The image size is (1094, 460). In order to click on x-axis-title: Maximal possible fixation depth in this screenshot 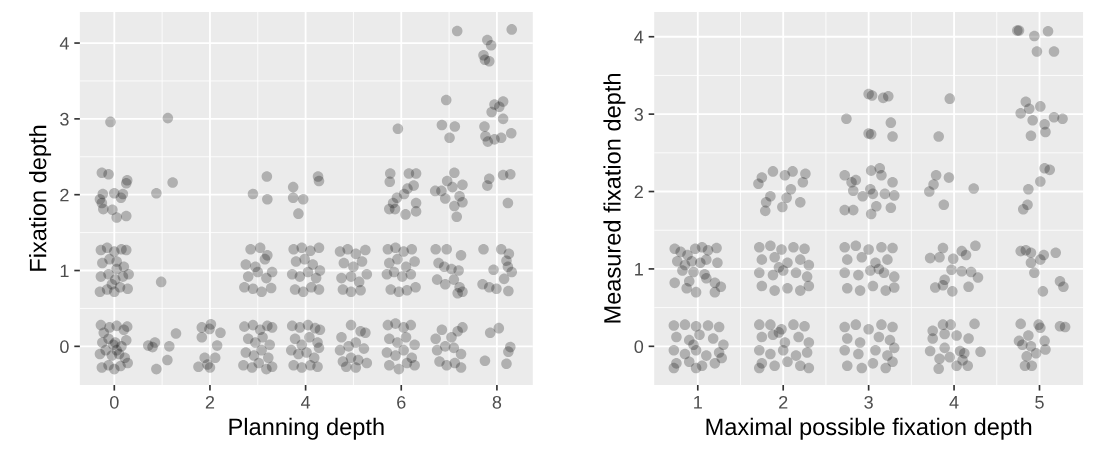, I will do `click(869, 428)`.